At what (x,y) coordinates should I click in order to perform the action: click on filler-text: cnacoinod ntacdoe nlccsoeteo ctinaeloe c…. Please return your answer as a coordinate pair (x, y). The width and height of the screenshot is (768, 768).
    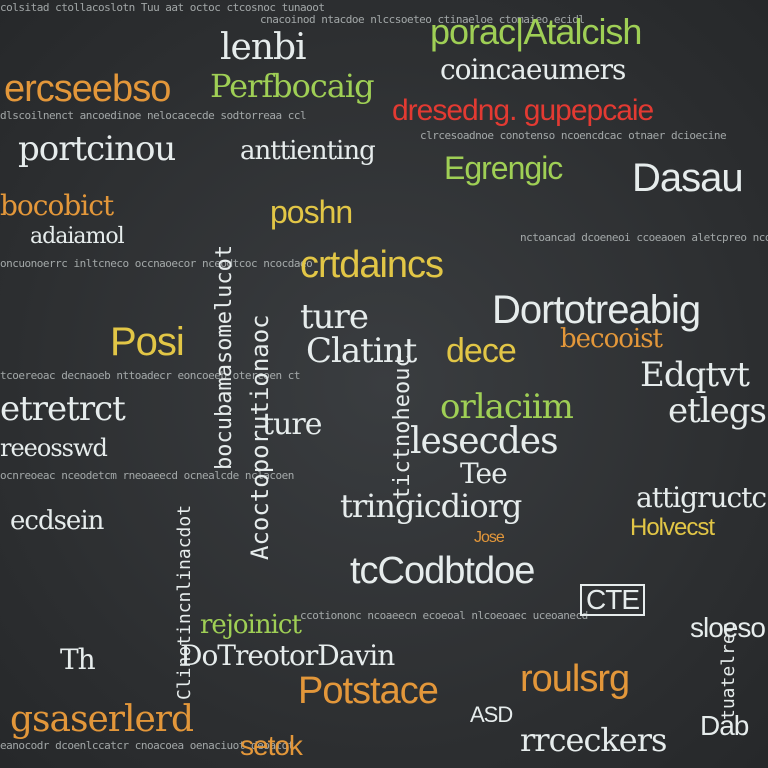
    Looking at the image, I should click on (422, 19).